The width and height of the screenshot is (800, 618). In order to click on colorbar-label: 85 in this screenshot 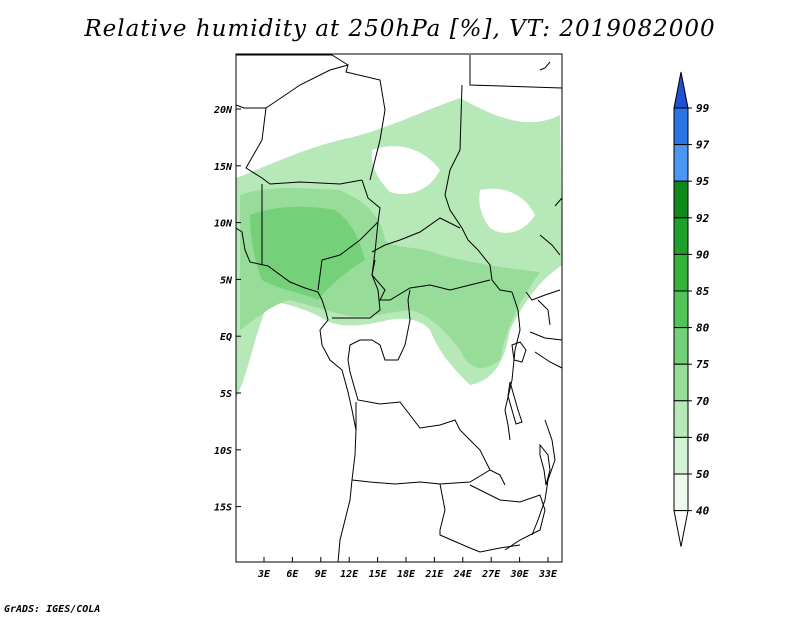, I will do `click(703, 291)`.